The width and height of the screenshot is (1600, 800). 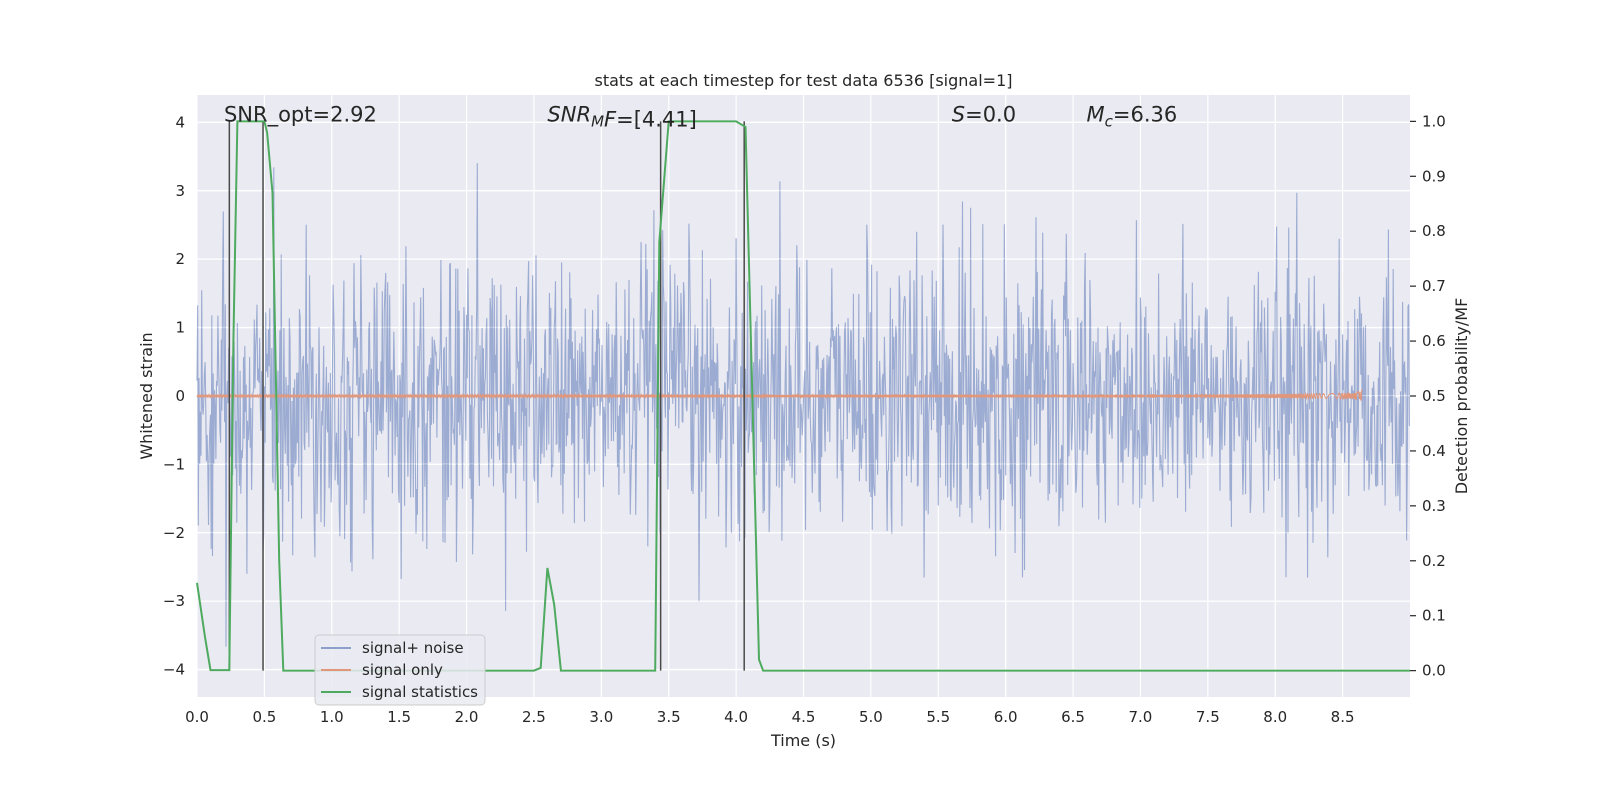 I want to click on y-tick-label: −2, so click(x=174, y=533).